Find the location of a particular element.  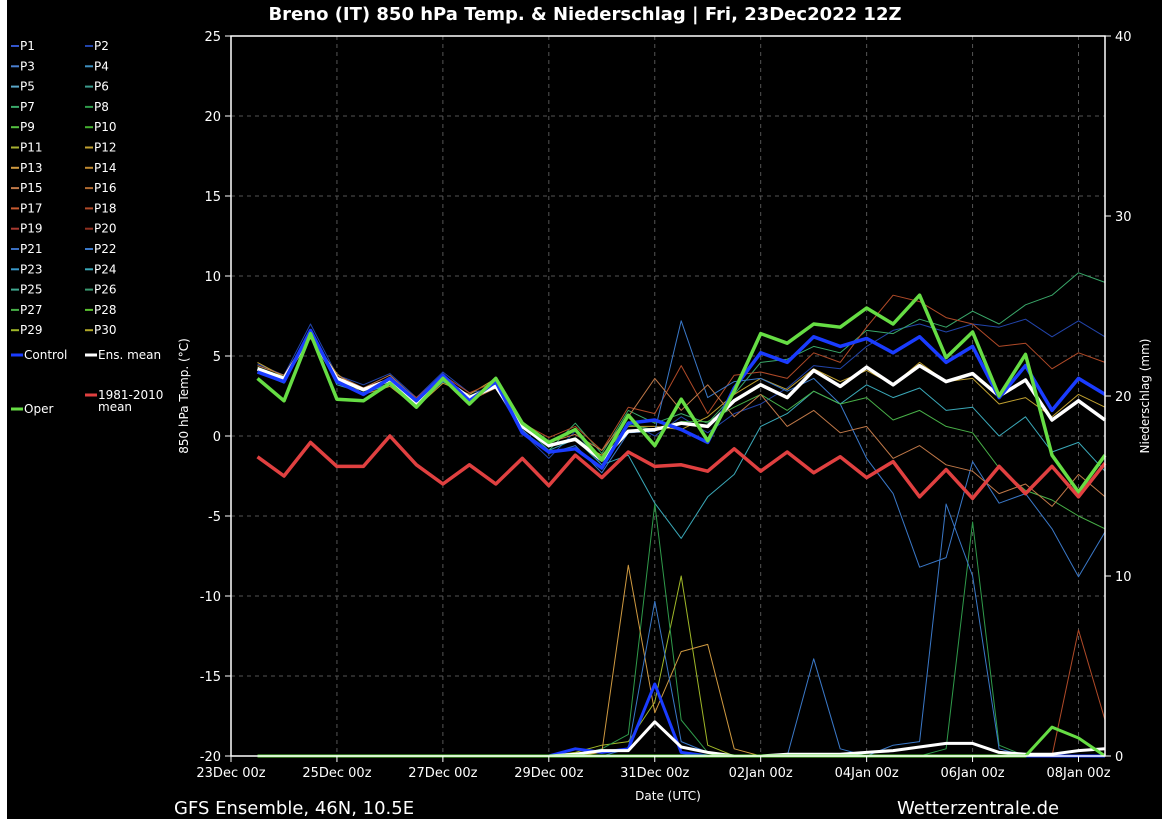

y2-tick-label: 30 is located at coordinates (1123, 217).